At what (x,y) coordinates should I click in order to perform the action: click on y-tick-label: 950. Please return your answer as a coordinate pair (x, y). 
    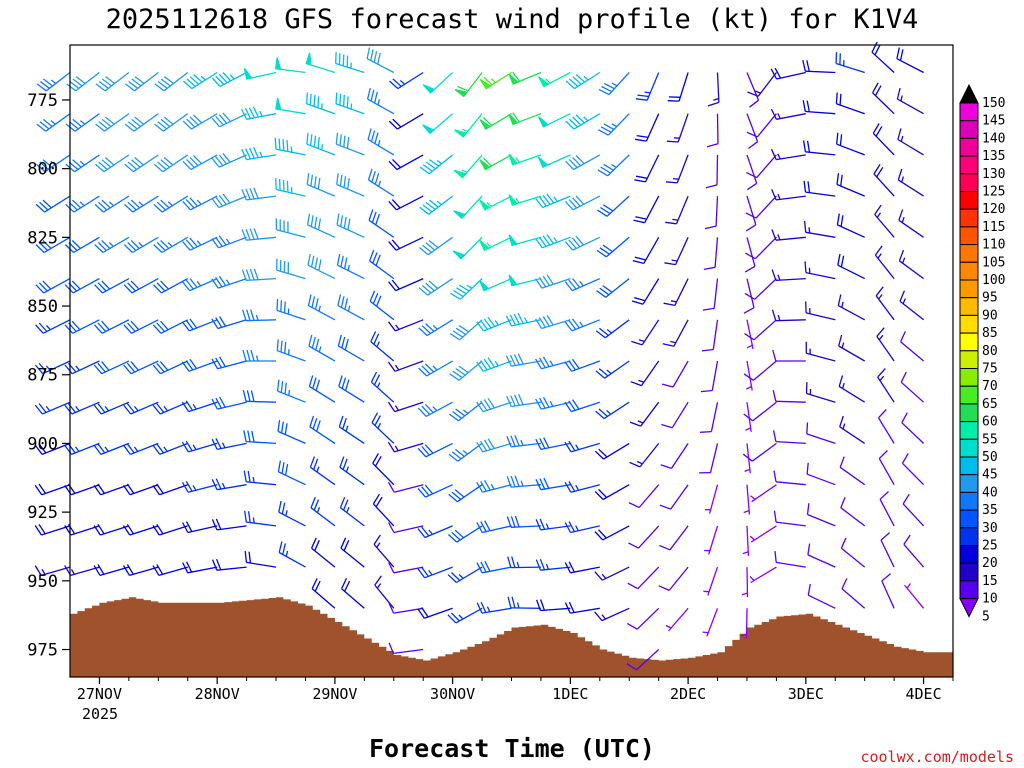
    Looking at the image, I should click on (42, 582).